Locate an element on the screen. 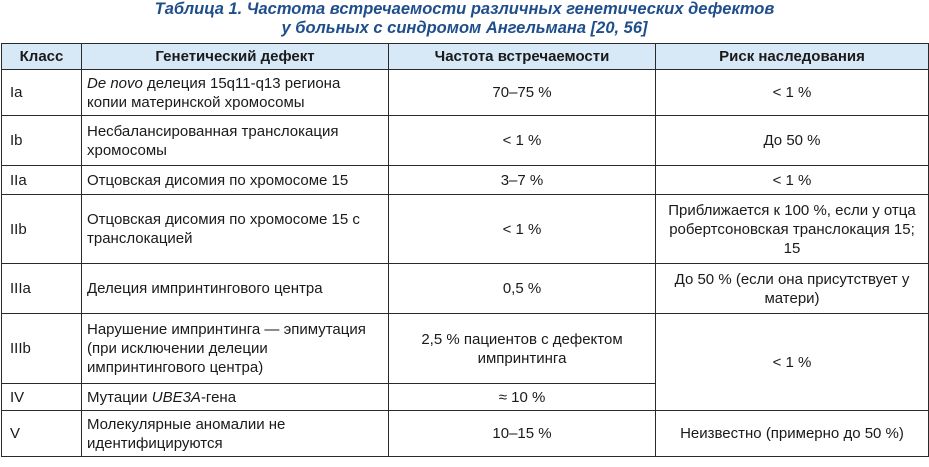 This screenshot has width=929, height=467. defect-text: Мутации is located at coordinates (119, 397).